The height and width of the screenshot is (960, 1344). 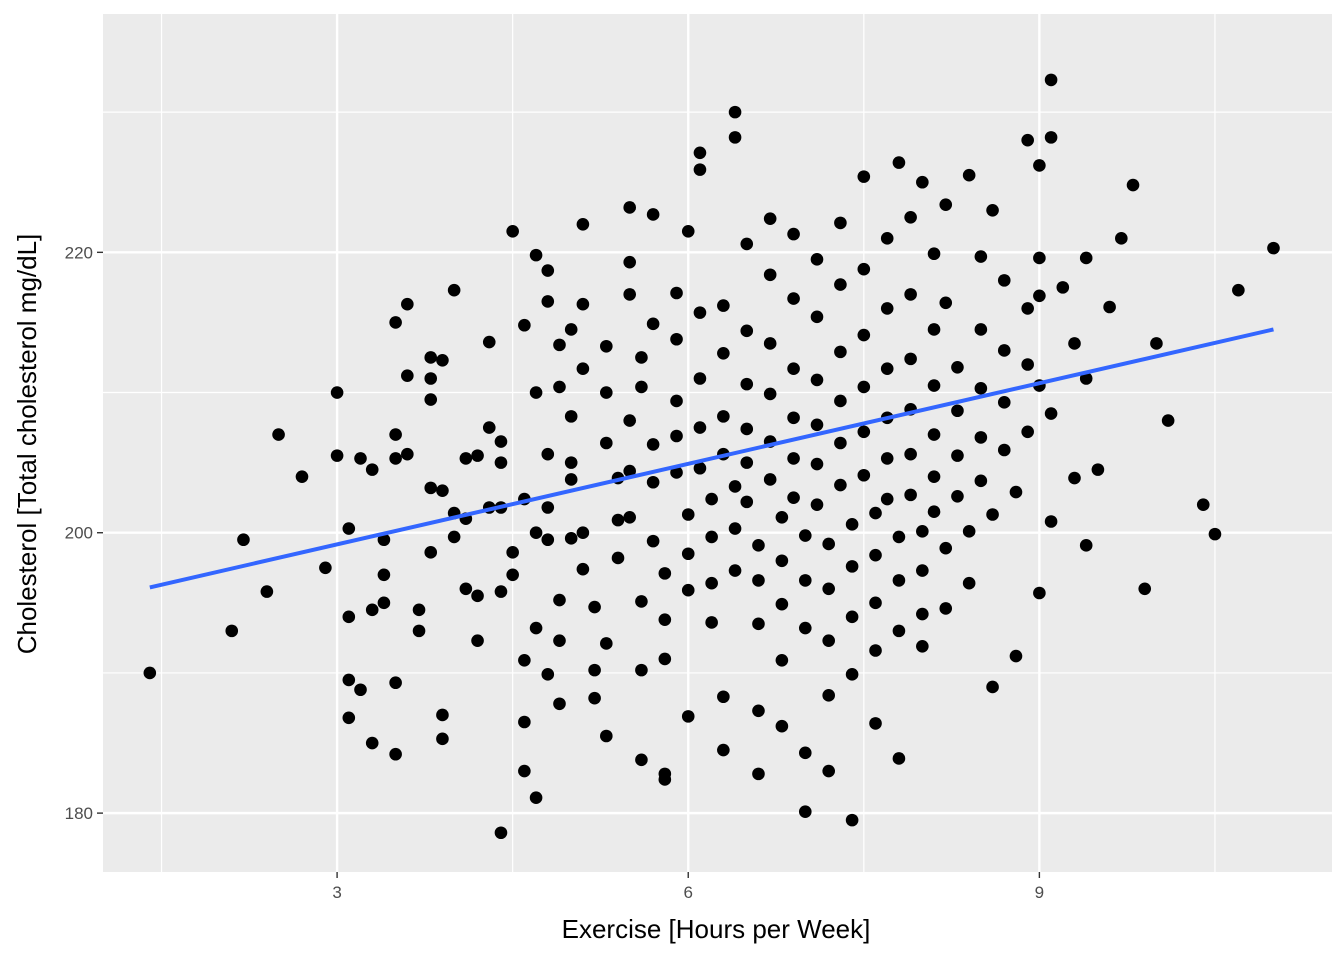 I want to click on x-axis-ticks: 3 6 9, so click(x=688, y=887).